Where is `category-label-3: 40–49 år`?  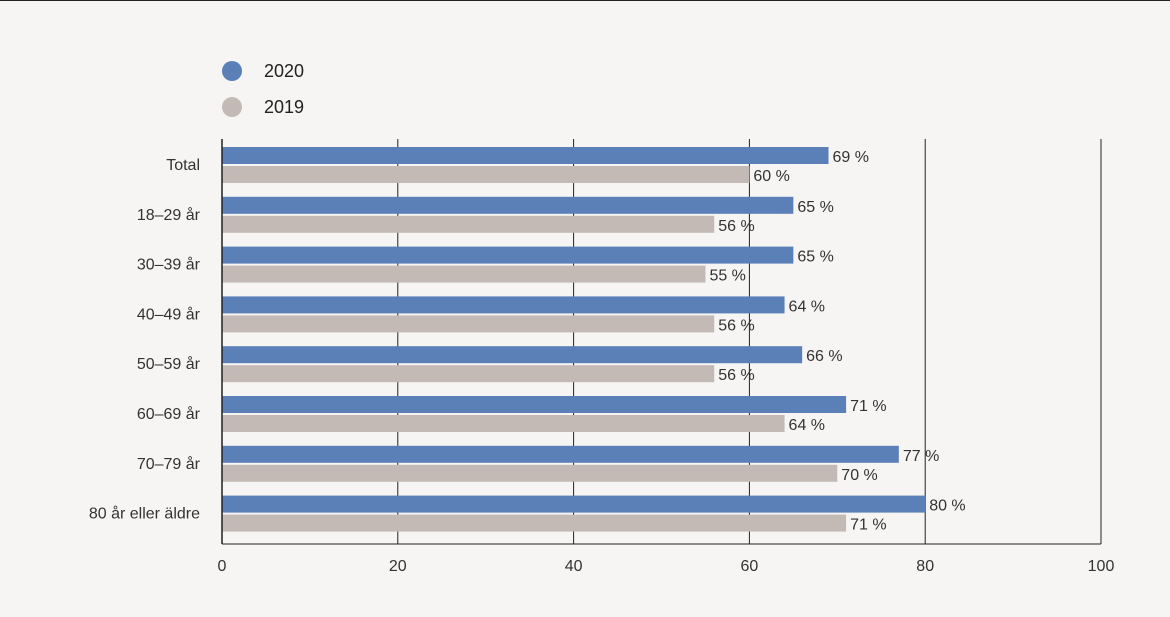
category-label-3: 40–49 år is located at coordinates (169, 314).